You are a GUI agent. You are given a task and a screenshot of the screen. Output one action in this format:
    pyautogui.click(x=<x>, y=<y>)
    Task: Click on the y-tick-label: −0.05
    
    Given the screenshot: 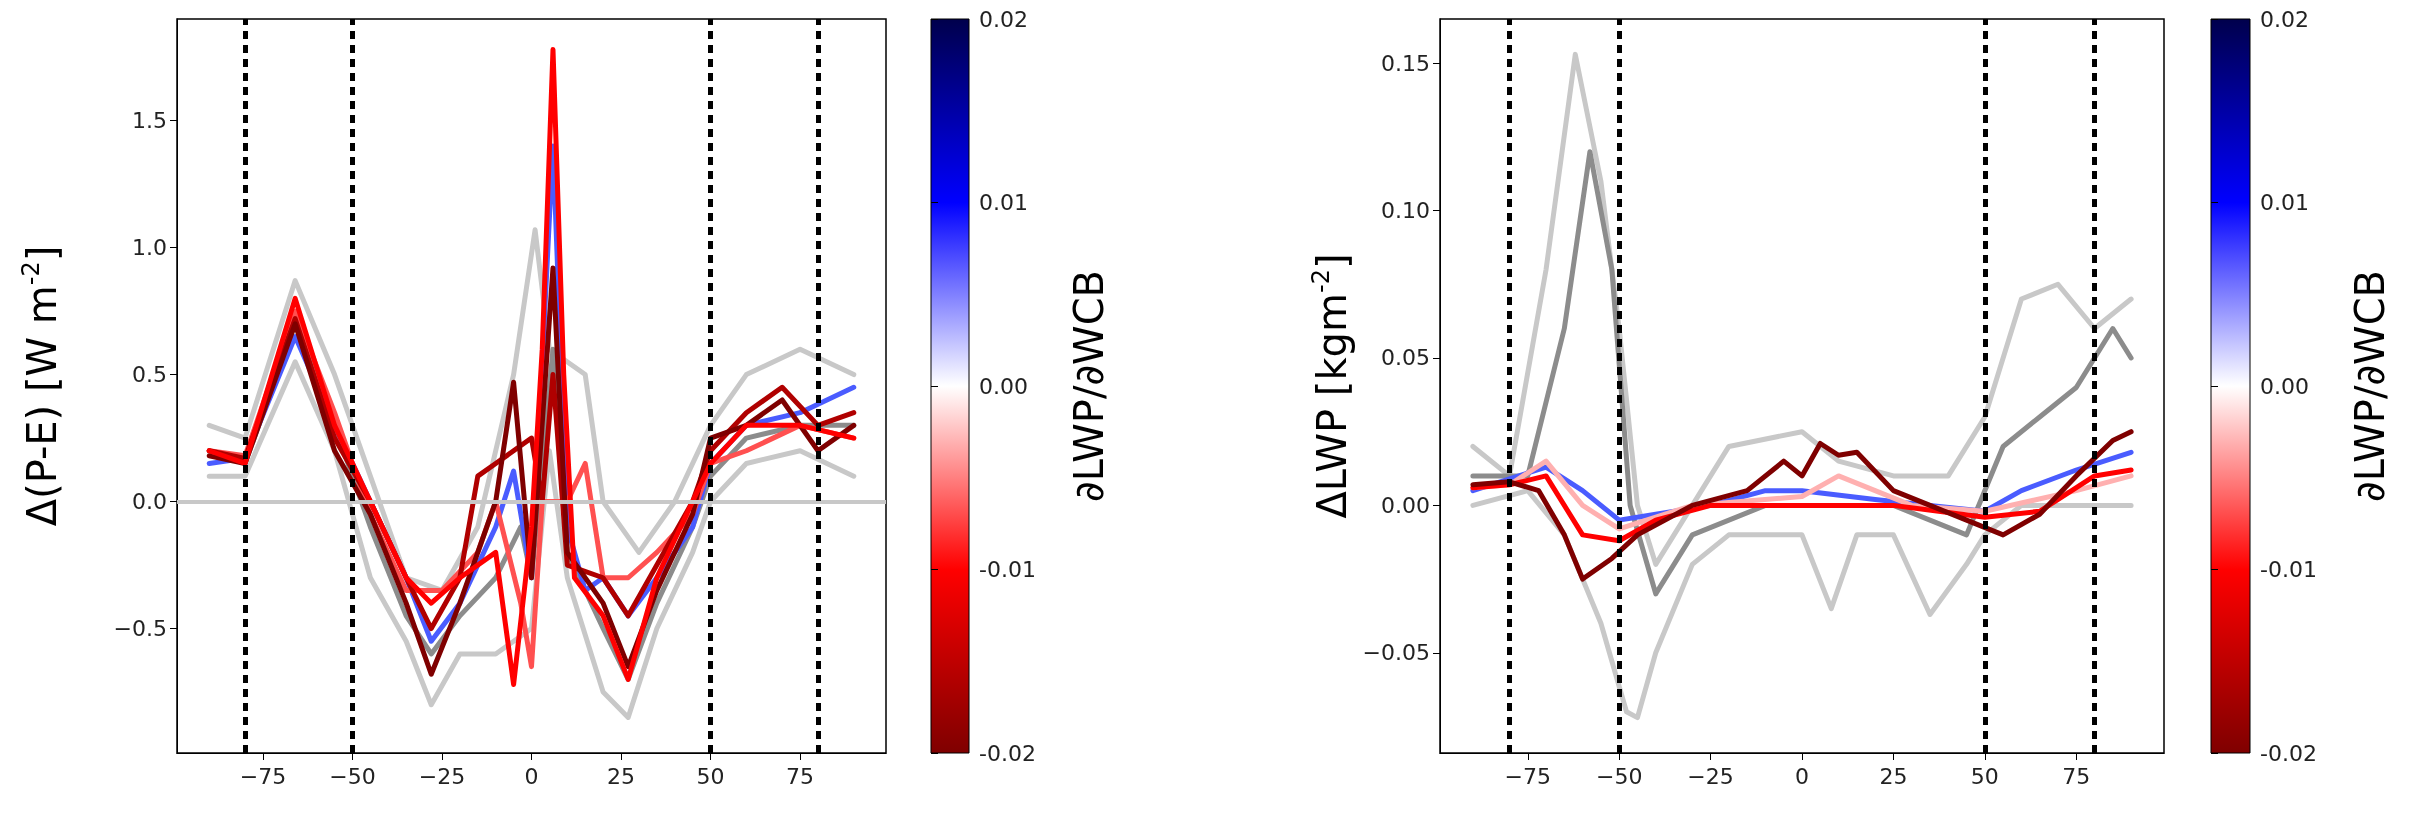 What is the action you would take?
    pyautogui.click(x=1396, y=653)
    